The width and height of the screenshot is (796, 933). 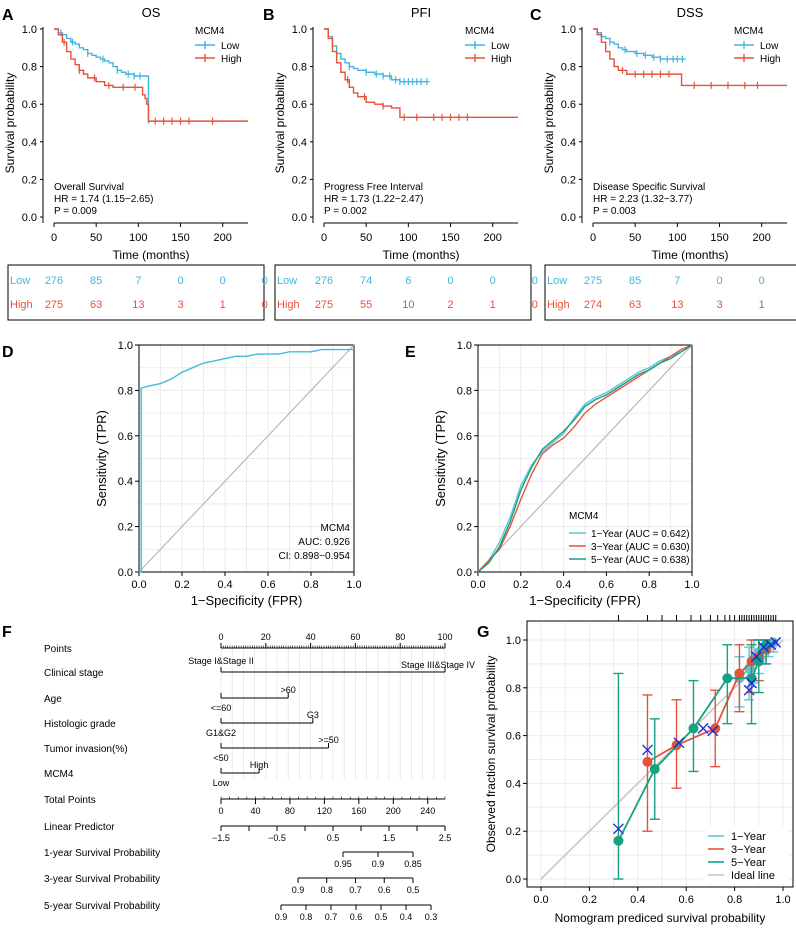 What do you see at coordinates (151, 12) in the screenshot?
I see `chart-title: OS` at bounding box center [151, 12].